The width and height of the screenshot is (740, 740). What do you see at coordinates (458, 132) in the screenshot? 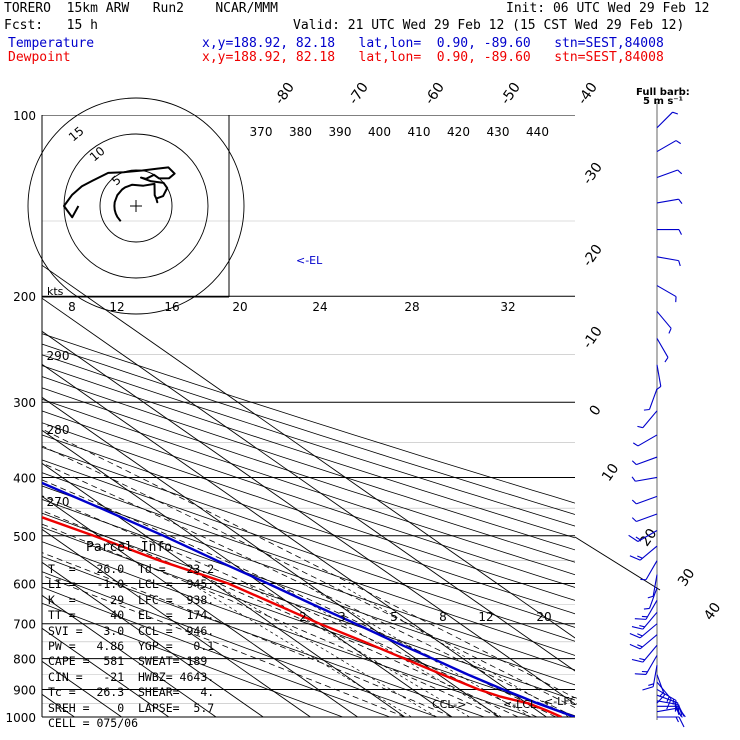
I see `theta-label: 420` at bounding box center [458, 132].